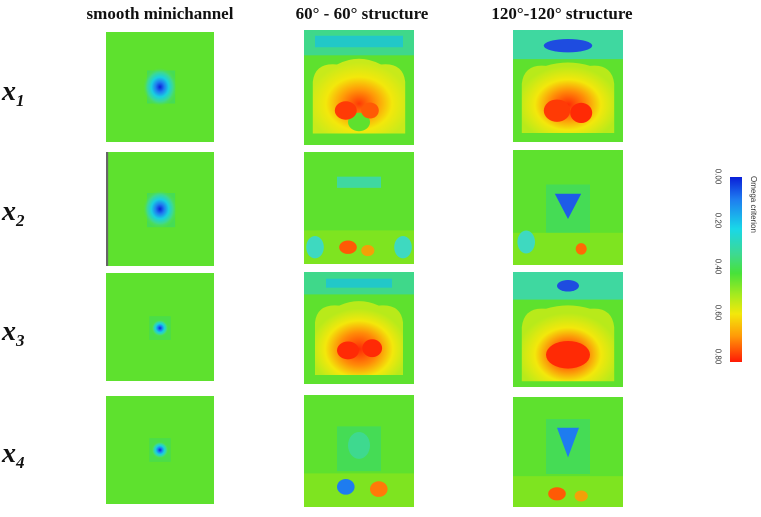 This screenshot has height=517, width=761. I want to click on colorbar-tick-2: 0.40, so click(718, 266).